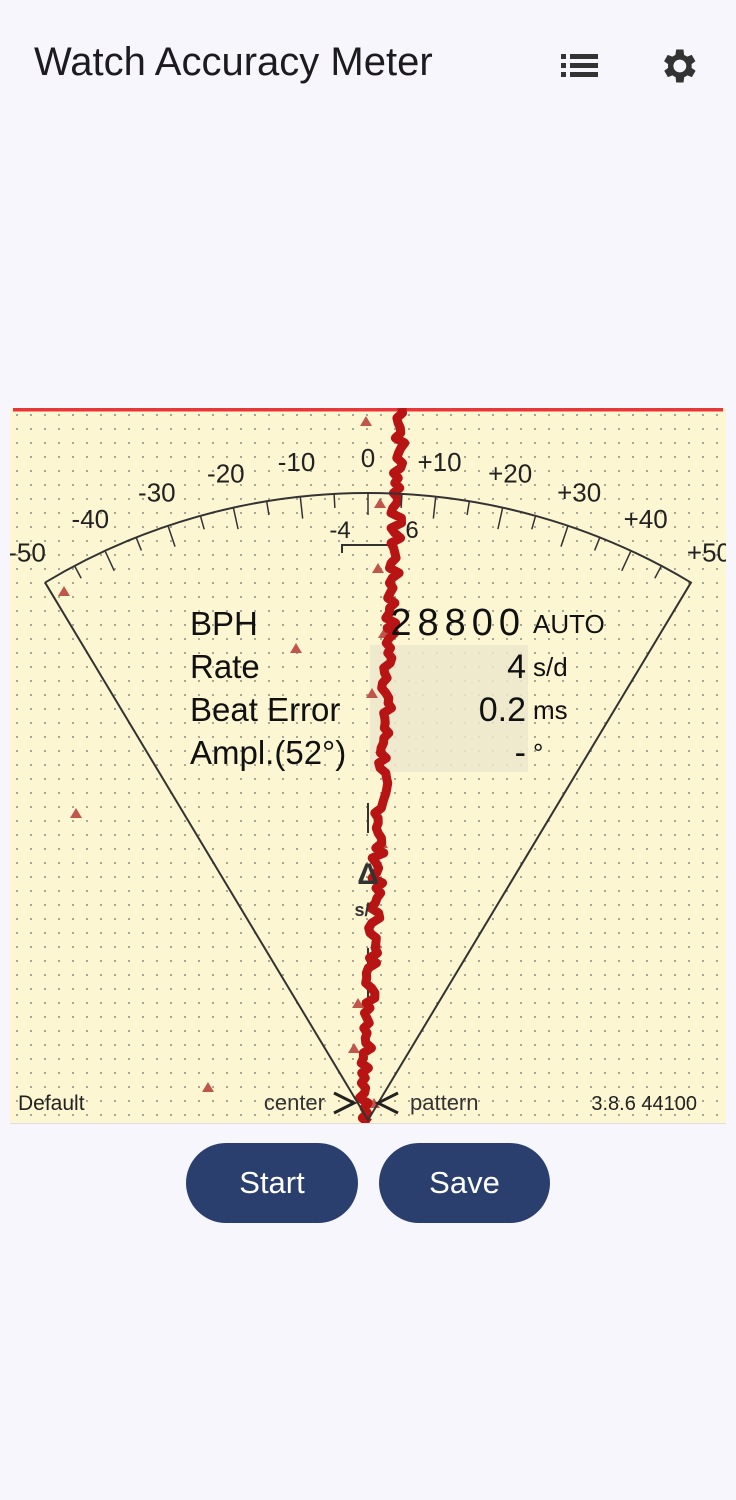  What do you see at coordinates (272, 1183) in the screenshot?
I see `start-button: Start` at bounding box center [272, 1183].